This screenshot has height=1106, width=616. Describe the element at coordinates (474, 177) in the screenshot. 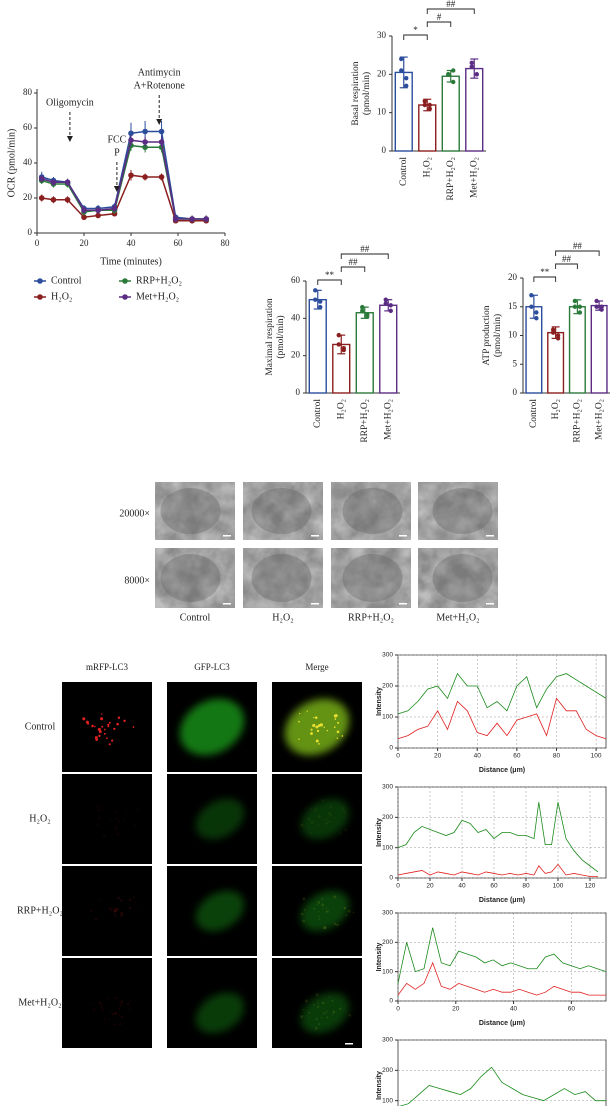

I see `x-tick-label: Met+H₂O₂` at that location.